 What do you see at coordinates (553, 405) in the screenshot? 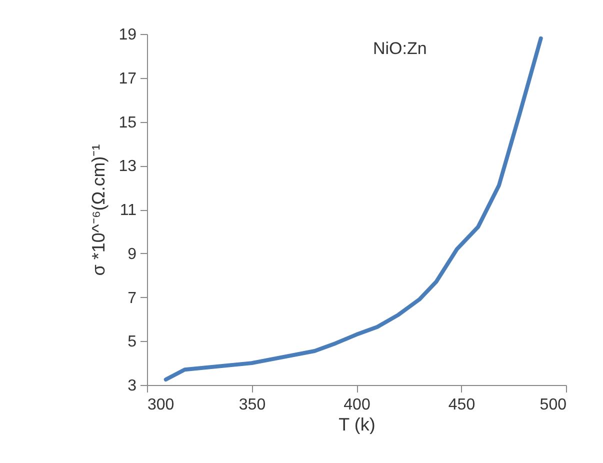
I see `x-tick-label: 500` at bounding box center [553, 405].